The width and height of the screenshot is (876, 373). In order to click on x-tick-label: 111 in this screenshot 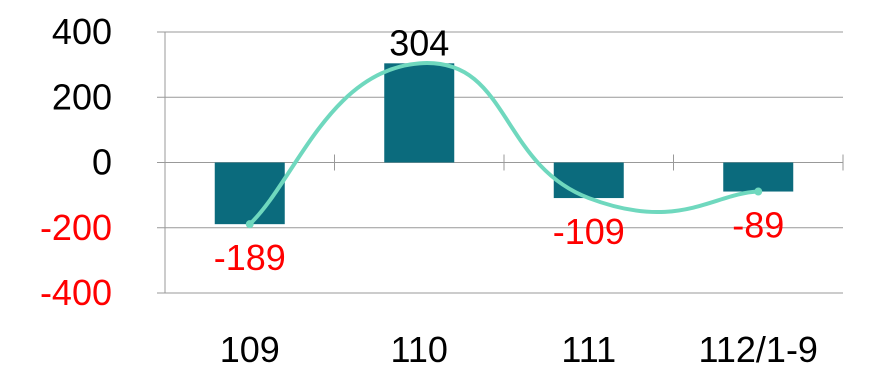, I will do `click(588, 349)`.